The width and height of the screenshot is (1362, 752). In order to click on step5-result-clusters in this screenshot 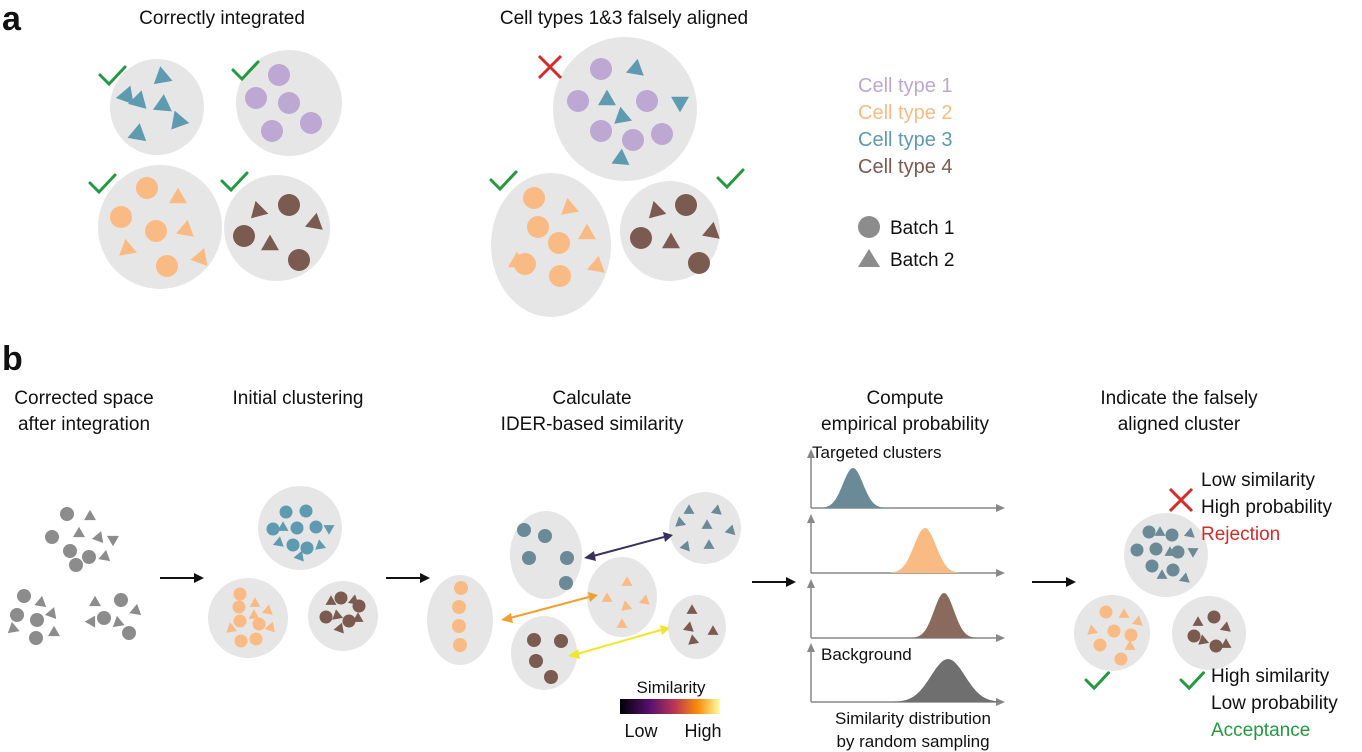, I will do `click(1160, 589)`.